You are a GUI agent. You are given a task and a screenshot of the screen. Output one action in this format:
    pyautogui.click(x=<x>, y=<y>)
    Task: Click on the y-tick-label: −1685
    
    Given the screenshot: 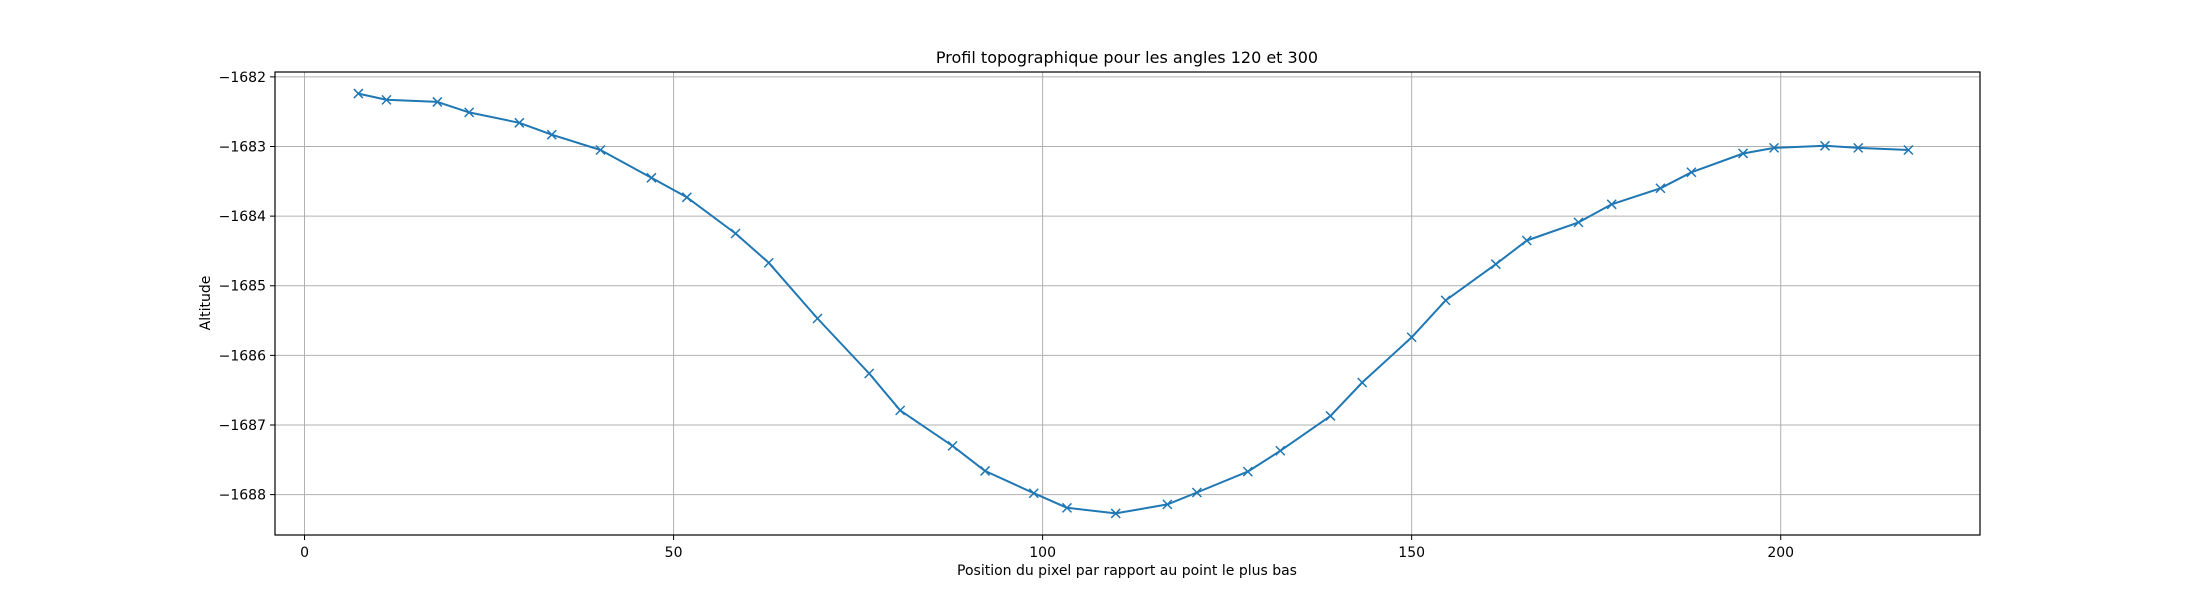 What is the action you would take?
    pyautogui.click(x=242, y=287)
    